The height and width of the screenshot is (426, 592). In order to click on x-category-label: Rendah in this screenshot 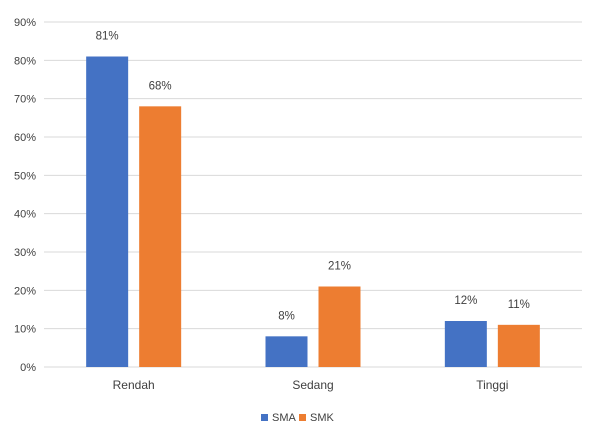, I will do `click(134, 385)`.